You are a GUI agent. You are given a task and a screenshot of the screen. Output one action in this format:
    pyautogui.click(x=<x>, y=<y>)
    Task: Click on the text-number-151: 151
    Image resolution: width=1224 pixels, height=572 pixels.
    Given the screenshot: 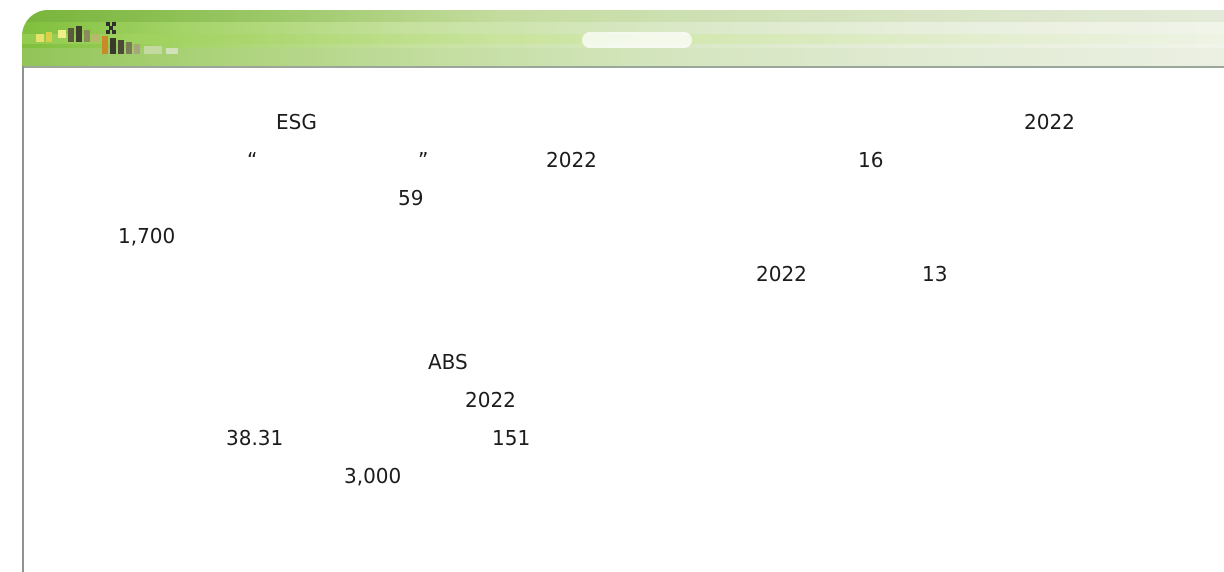 What is the action you would take?
    pyautogui.click(x=511, y=438)
    